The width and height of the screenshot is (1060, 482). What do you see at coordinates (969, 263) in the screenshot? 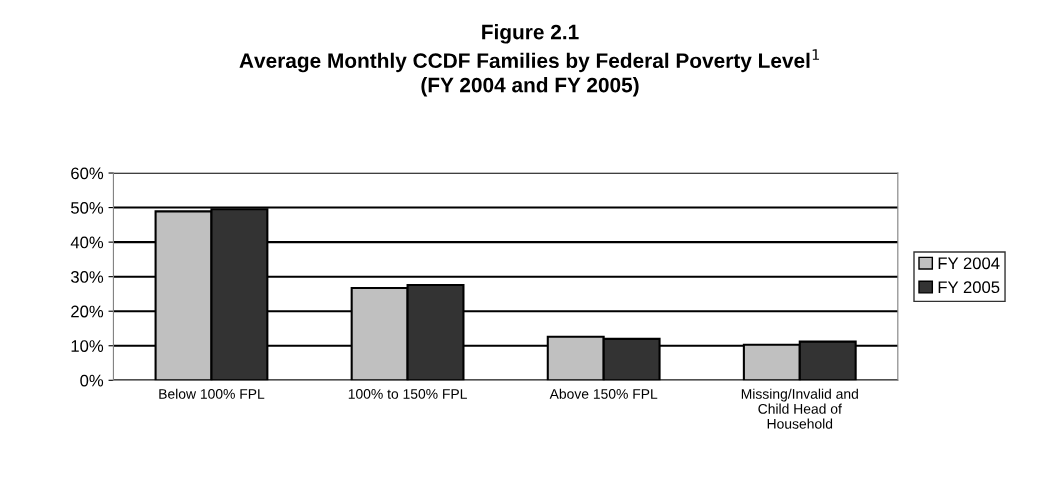
I see `legend-label: FY 2004` at bounding box center [969, 263].